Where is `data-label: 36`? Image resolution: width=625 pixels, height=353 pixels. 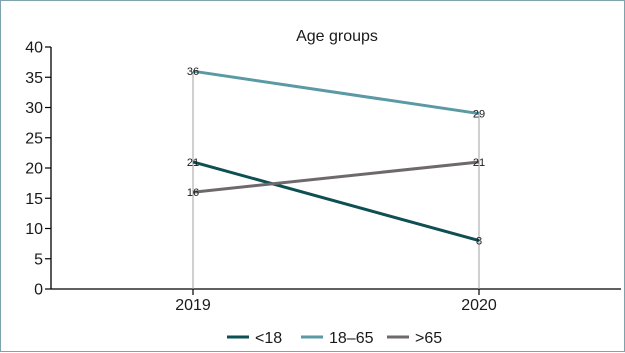 data-label: 36 is located at coordinates (193, 72).